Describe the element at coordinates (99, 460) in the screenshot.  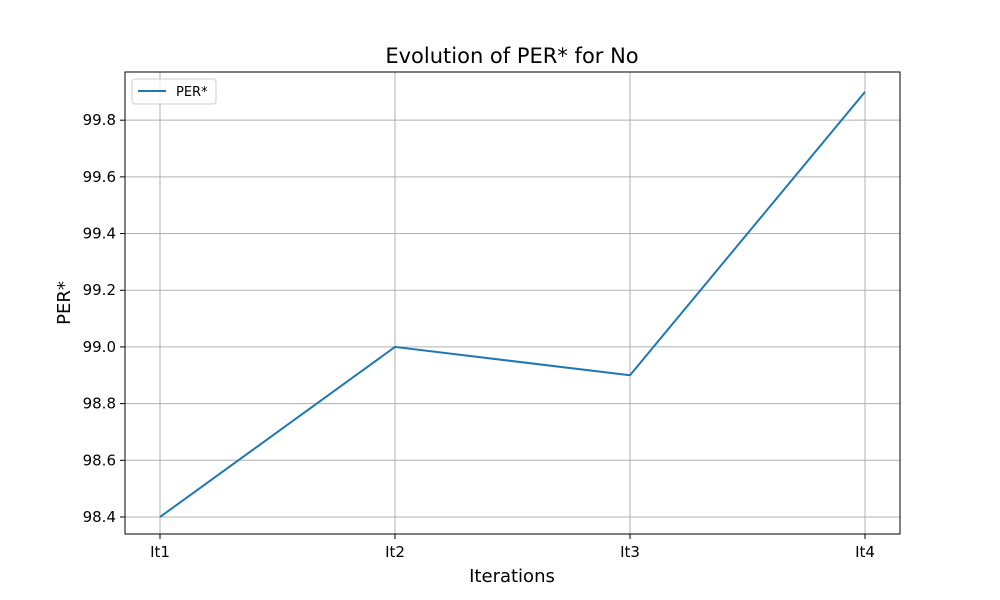
I see `y-tick-label: 98.6` at that location.